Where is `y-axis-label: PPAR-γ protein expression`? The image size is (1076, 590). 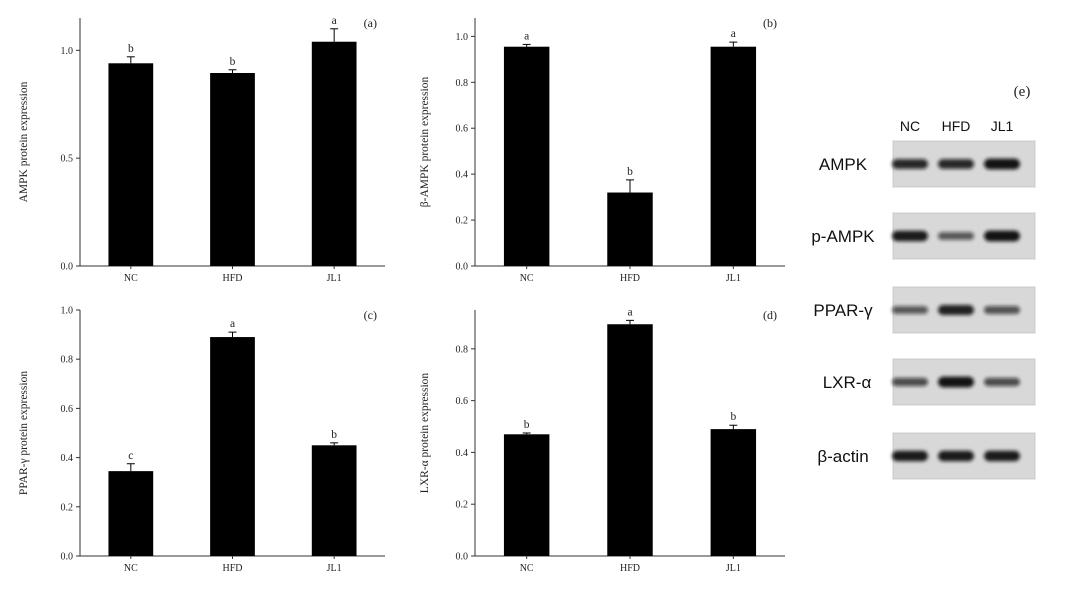 y-axis-label: PPAR-γ protein expression is located at coordinates (24, 433).